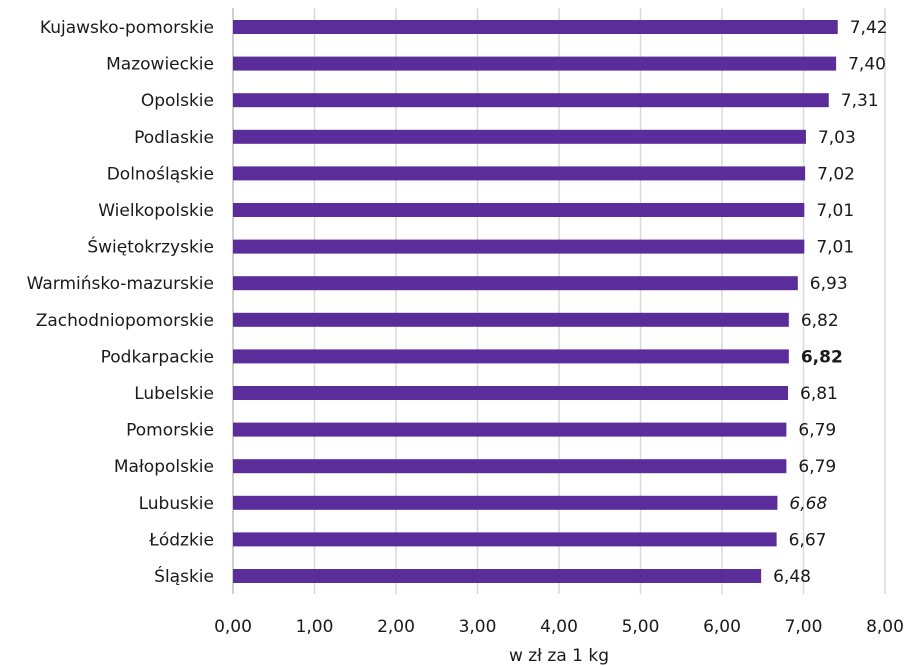 The image size is (906, 666). I want to click on x-tick-labels: 0,00 1,00 2,00 3,00 4,00 5,00 6,00 7,00 8,00, so click(559, 627).